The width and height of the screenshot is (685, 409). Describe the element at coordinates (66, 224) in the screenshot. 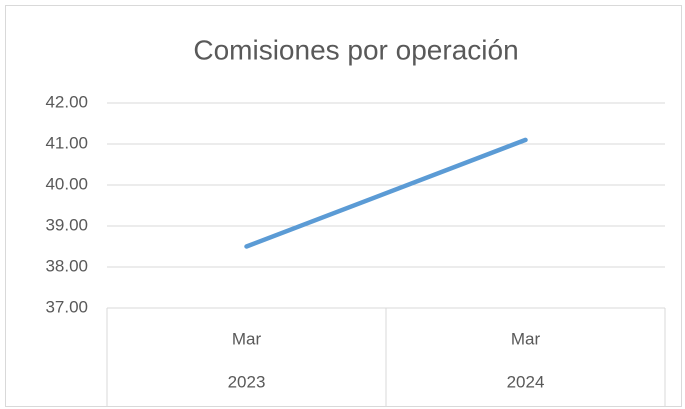

I see `y-tick-label: 39.00` at that location.